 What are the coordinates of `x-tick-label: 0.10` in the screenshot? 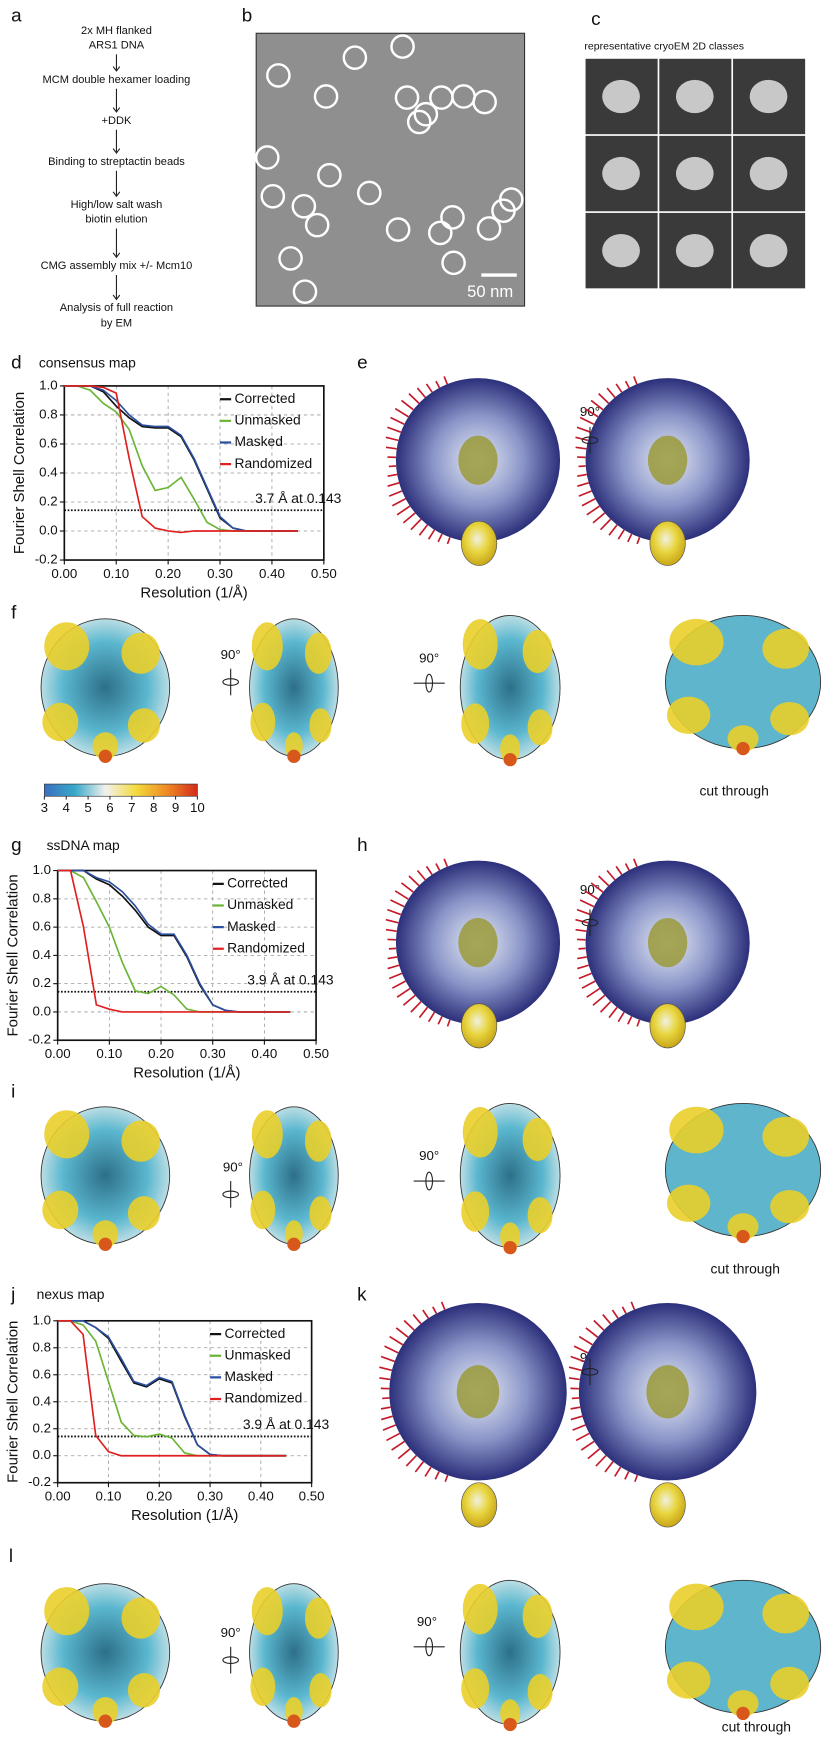 It's located at (109, 1053).